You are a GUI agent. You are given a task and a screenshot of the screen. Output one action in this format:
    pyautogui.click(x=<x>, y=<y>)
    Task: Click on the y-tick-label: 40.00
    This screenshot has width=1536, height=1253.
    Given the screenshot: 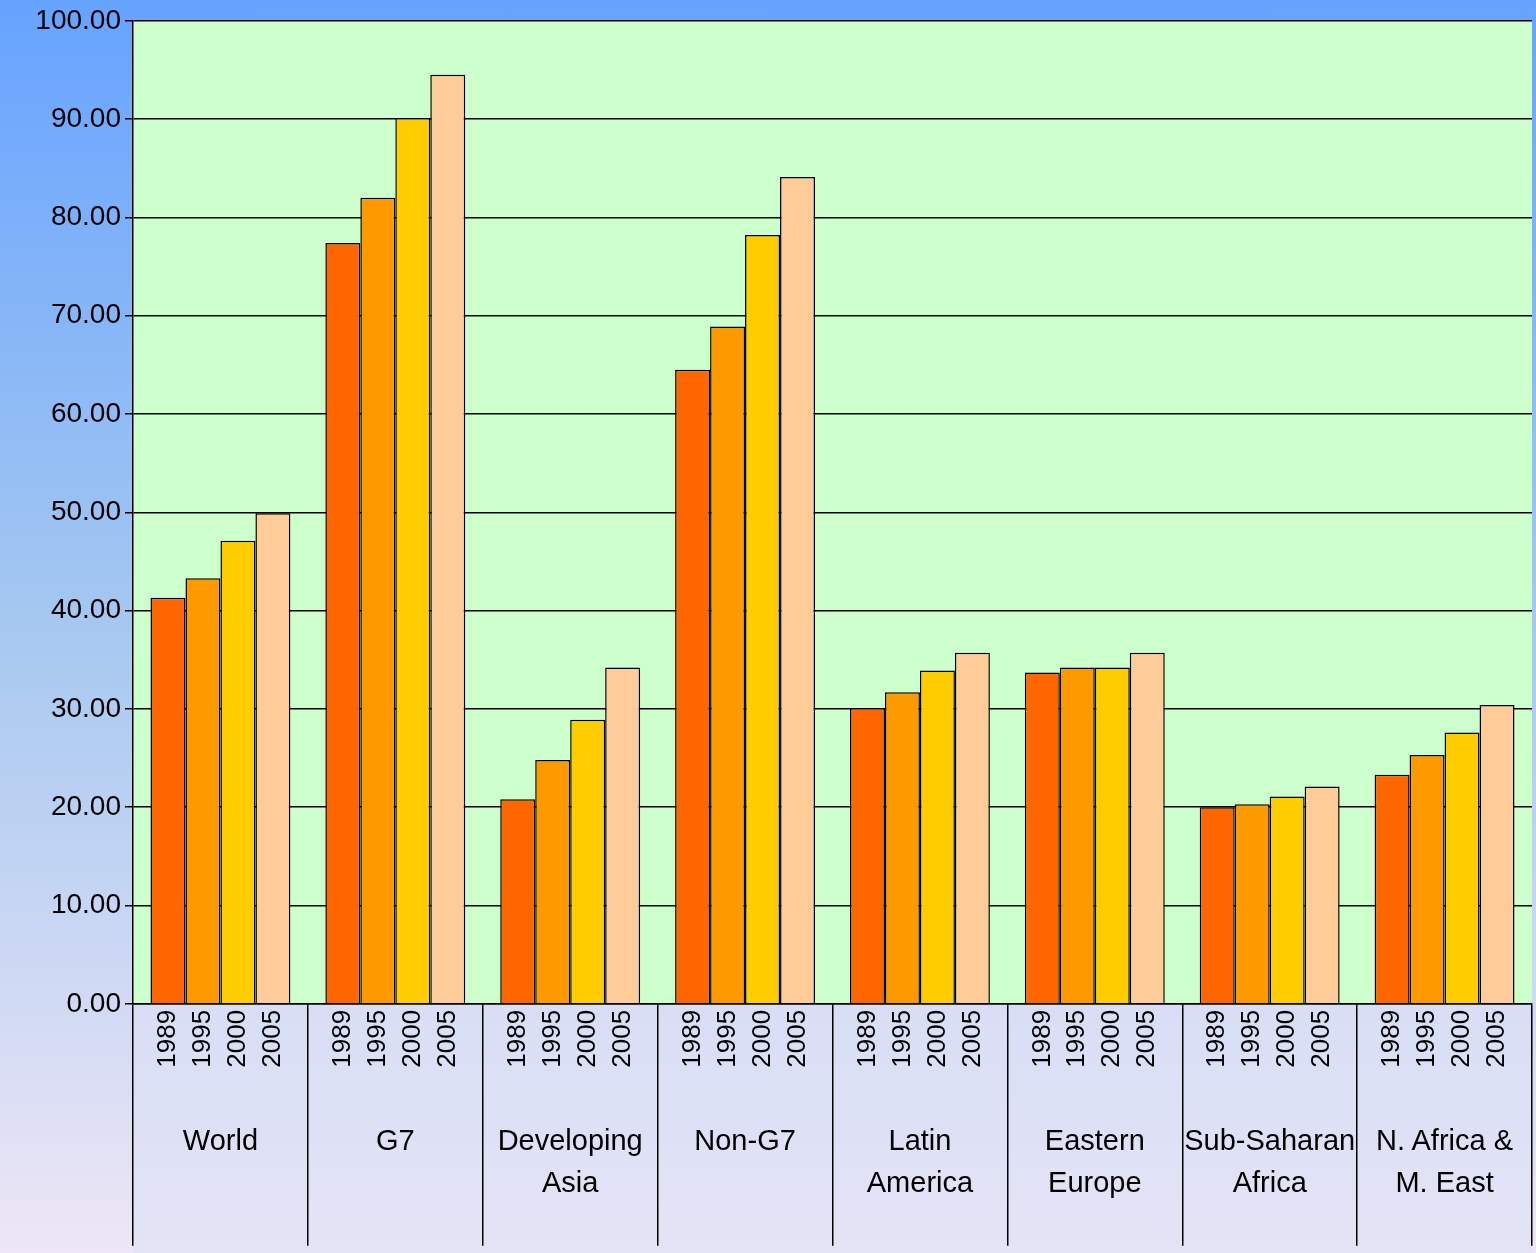 What is the action you would take?
    pyautogui.click(x=85, y=609)
    